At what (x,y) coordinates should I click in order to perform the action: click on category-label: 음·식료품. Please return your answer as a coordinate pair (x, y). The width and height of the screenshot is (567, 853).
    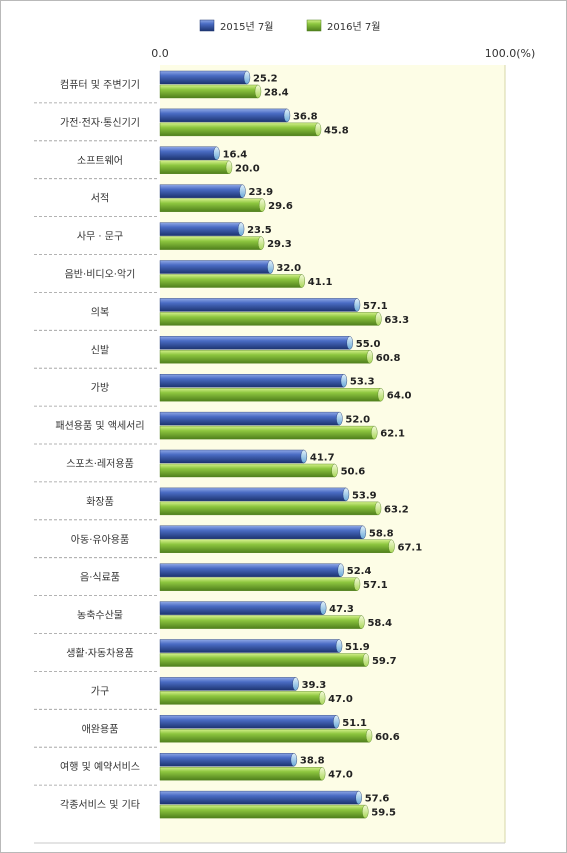
    Looking at the image, I should click on (100, 578).